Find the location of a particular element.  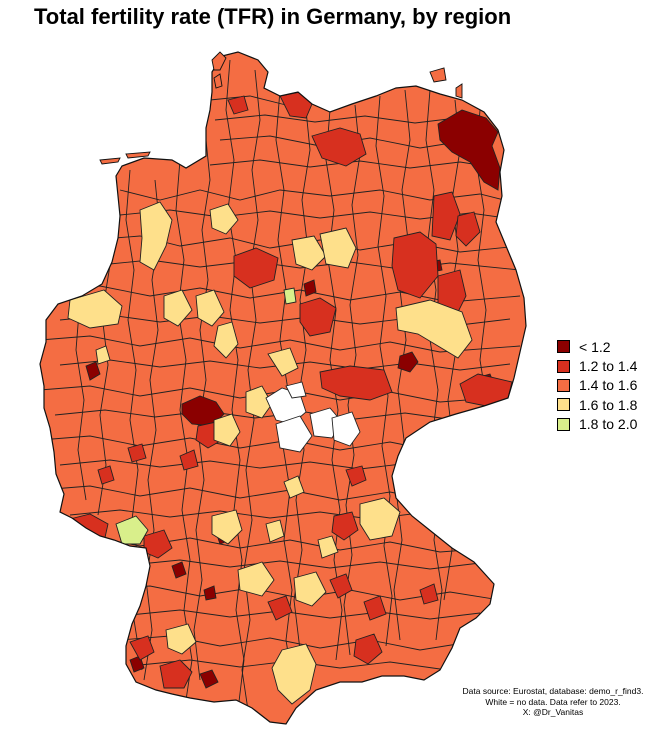

legend-item: 1.2 to 1.4 is located at coordinates (597, 365).